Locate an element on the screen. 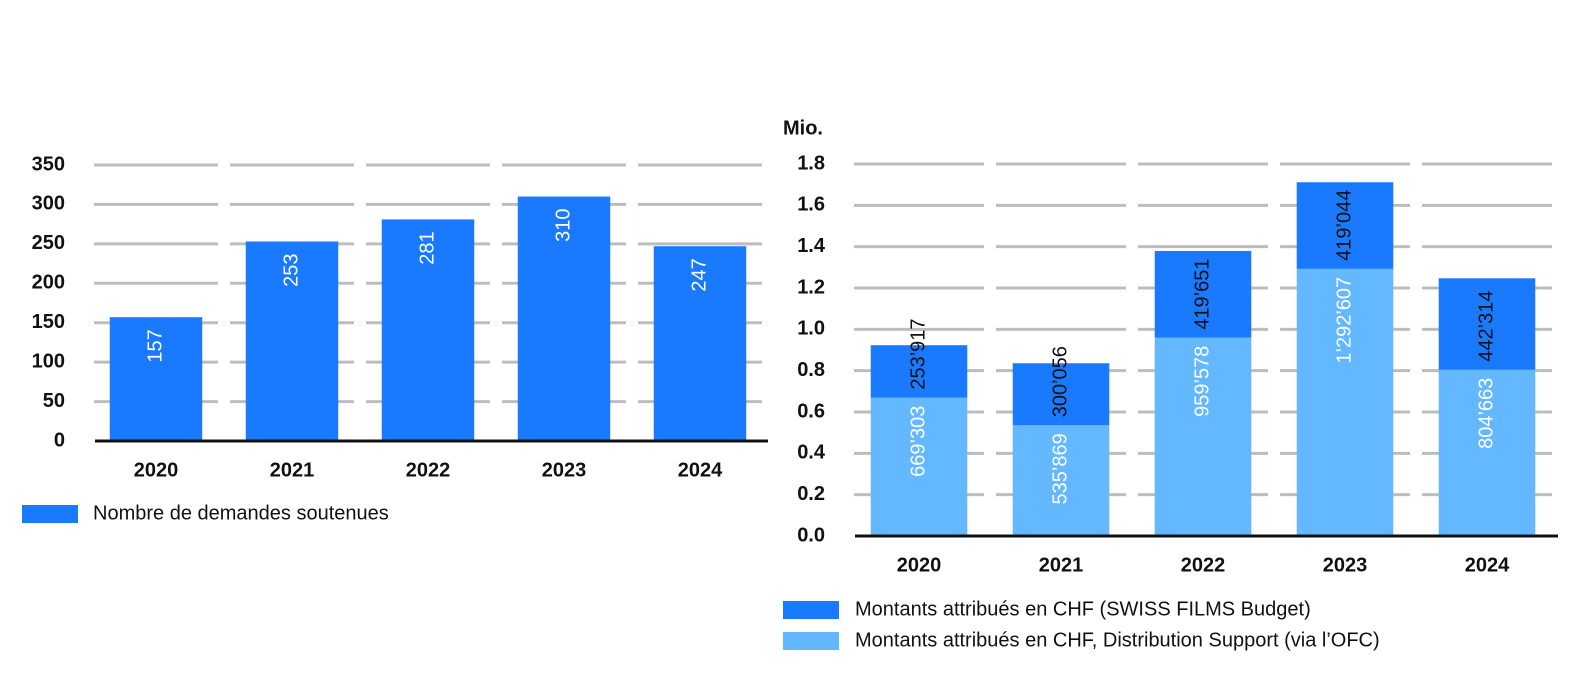  y-tick-label: 150 is located at coordinates (48, 322).